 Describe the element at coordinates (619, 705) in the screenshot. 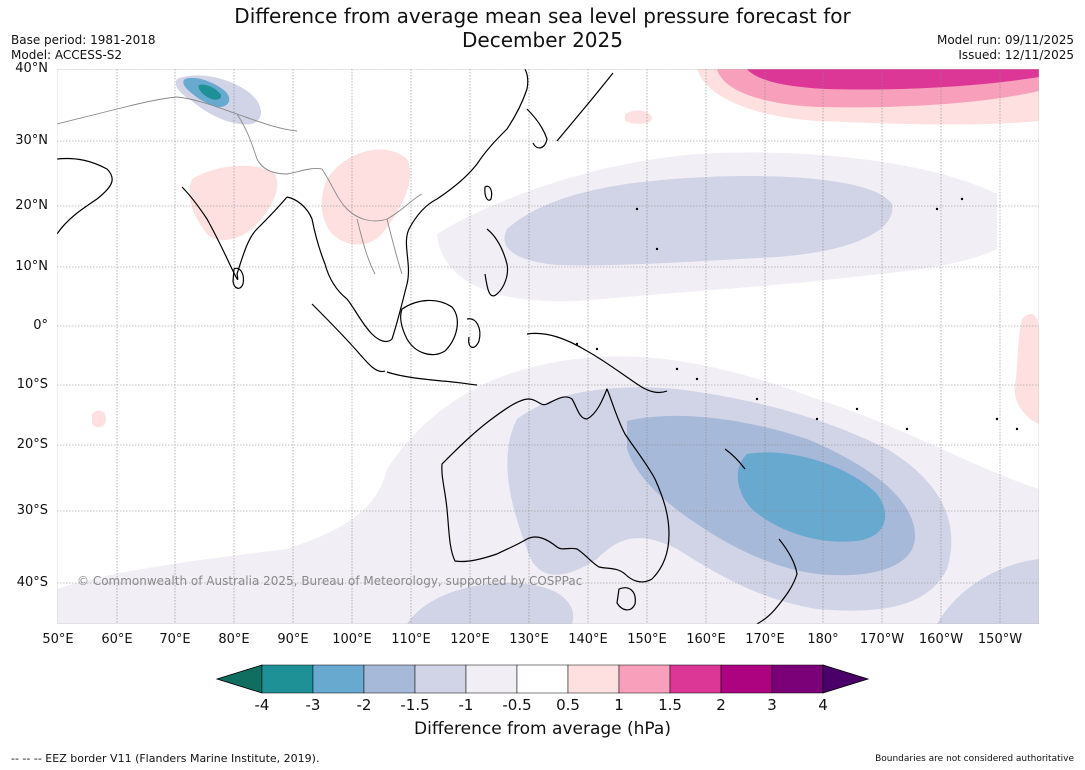

I see `cbar-label-1: 1` at that location.